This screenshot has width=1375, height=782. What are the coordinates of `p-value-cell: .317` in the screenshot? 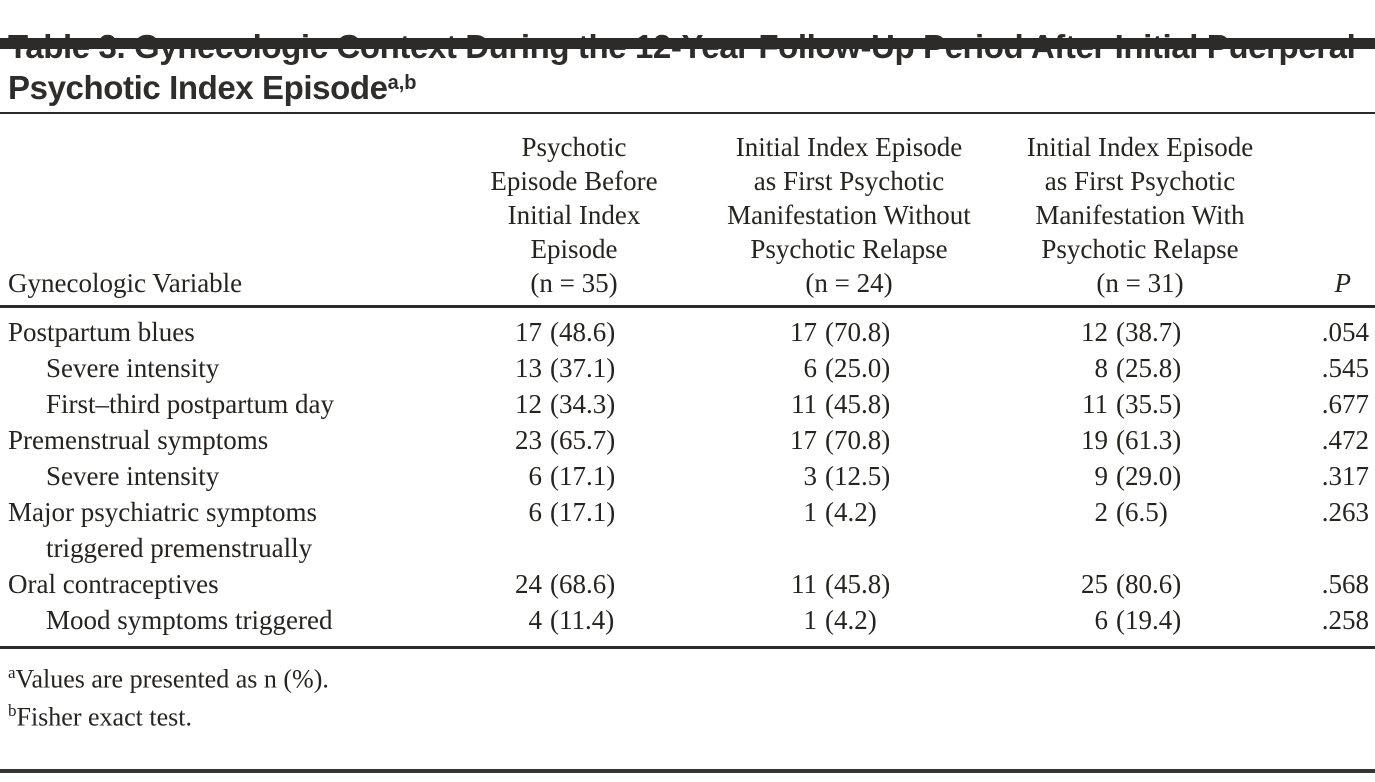 It's located at (1345, 476).